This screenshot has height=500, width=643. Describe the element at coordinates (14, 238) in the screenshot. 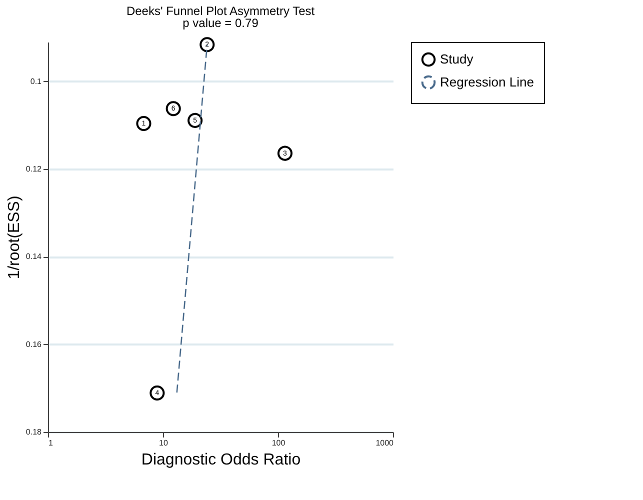

I see `y-axis-title: 1/root(ESS)` at that location.